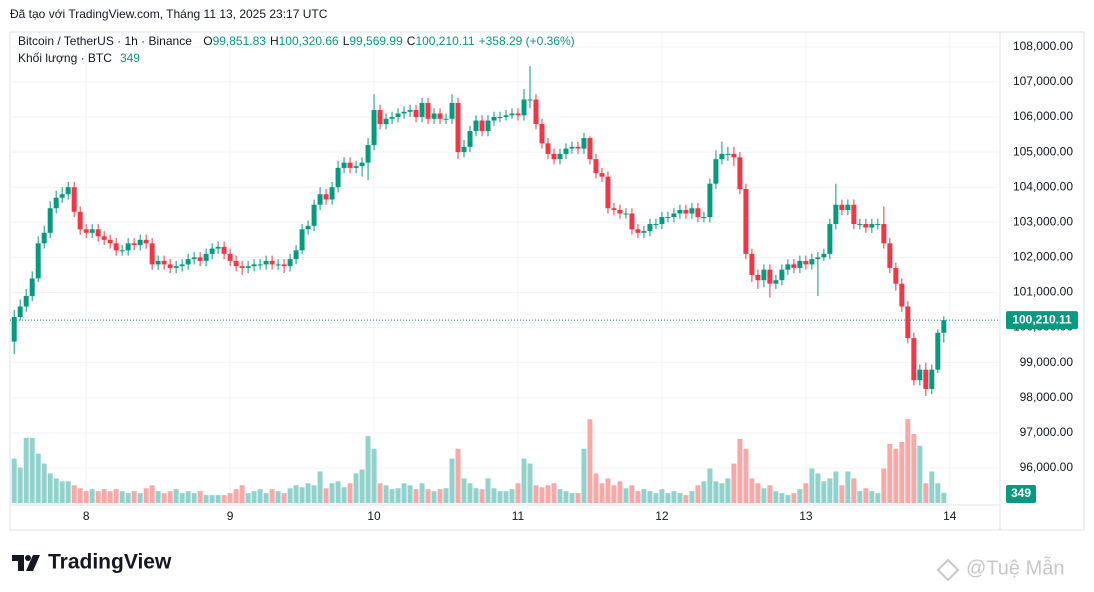  Describe the element at coordinates (130, 58) in the screenshot. I see `volume-value: 349` at that location.